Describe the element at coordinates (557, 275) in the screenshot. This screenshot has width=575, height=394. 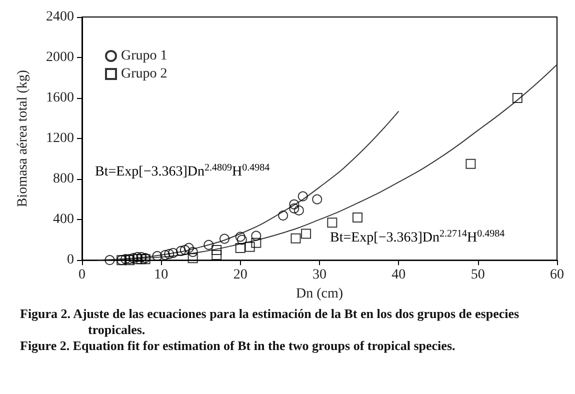
I see `x-tick-label: 60` at that location.